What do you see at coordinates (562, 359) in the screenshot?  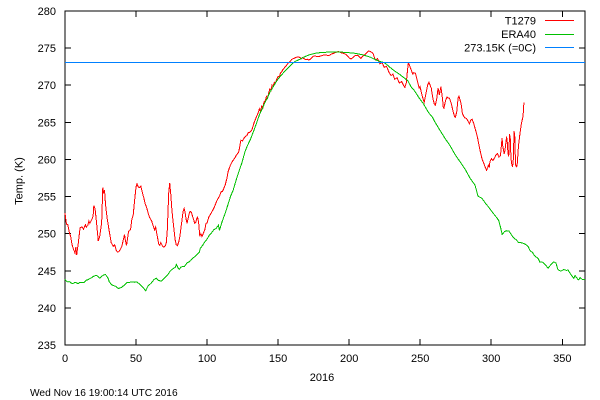 I see `svg-text: 350` at bounding box center [562, 359].